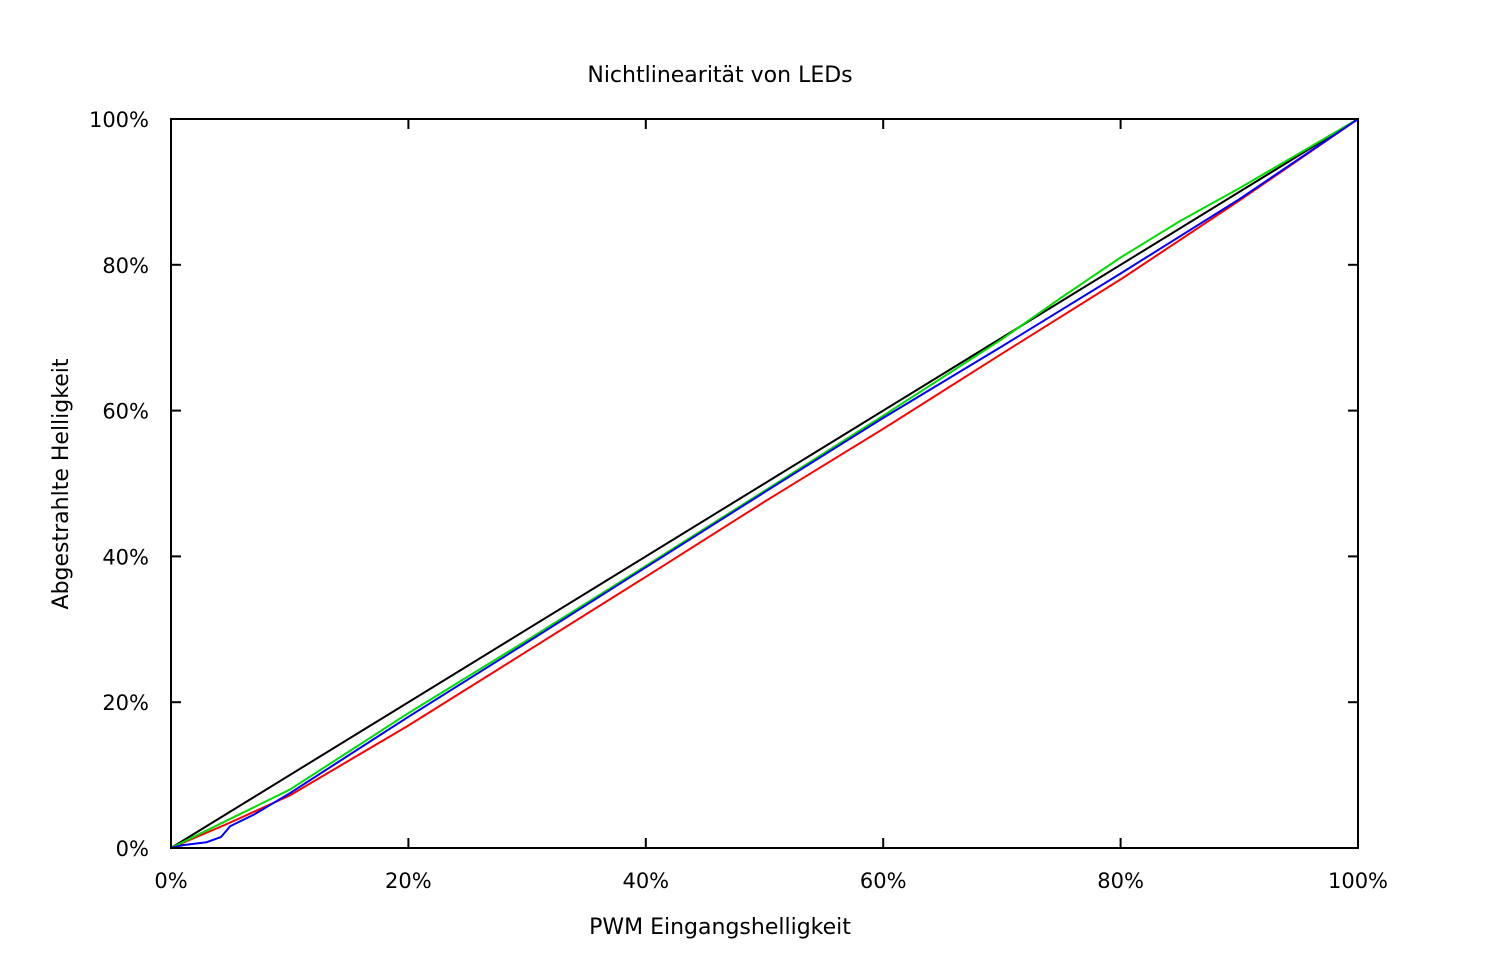 This screenshot has width=1500, height=953. What do you see at coordinates (719, 75) in the screenshot?
I see `chart-title: Nichtlinearität von LEDs` at bounding box center [719, 75].